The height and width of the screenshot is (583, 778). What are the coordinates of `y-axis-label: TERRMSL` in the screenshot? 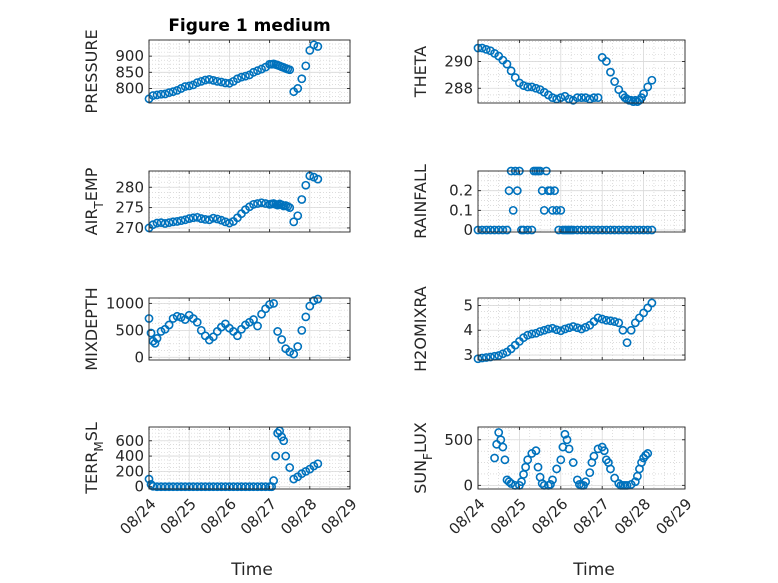 It's located at (94, 458).